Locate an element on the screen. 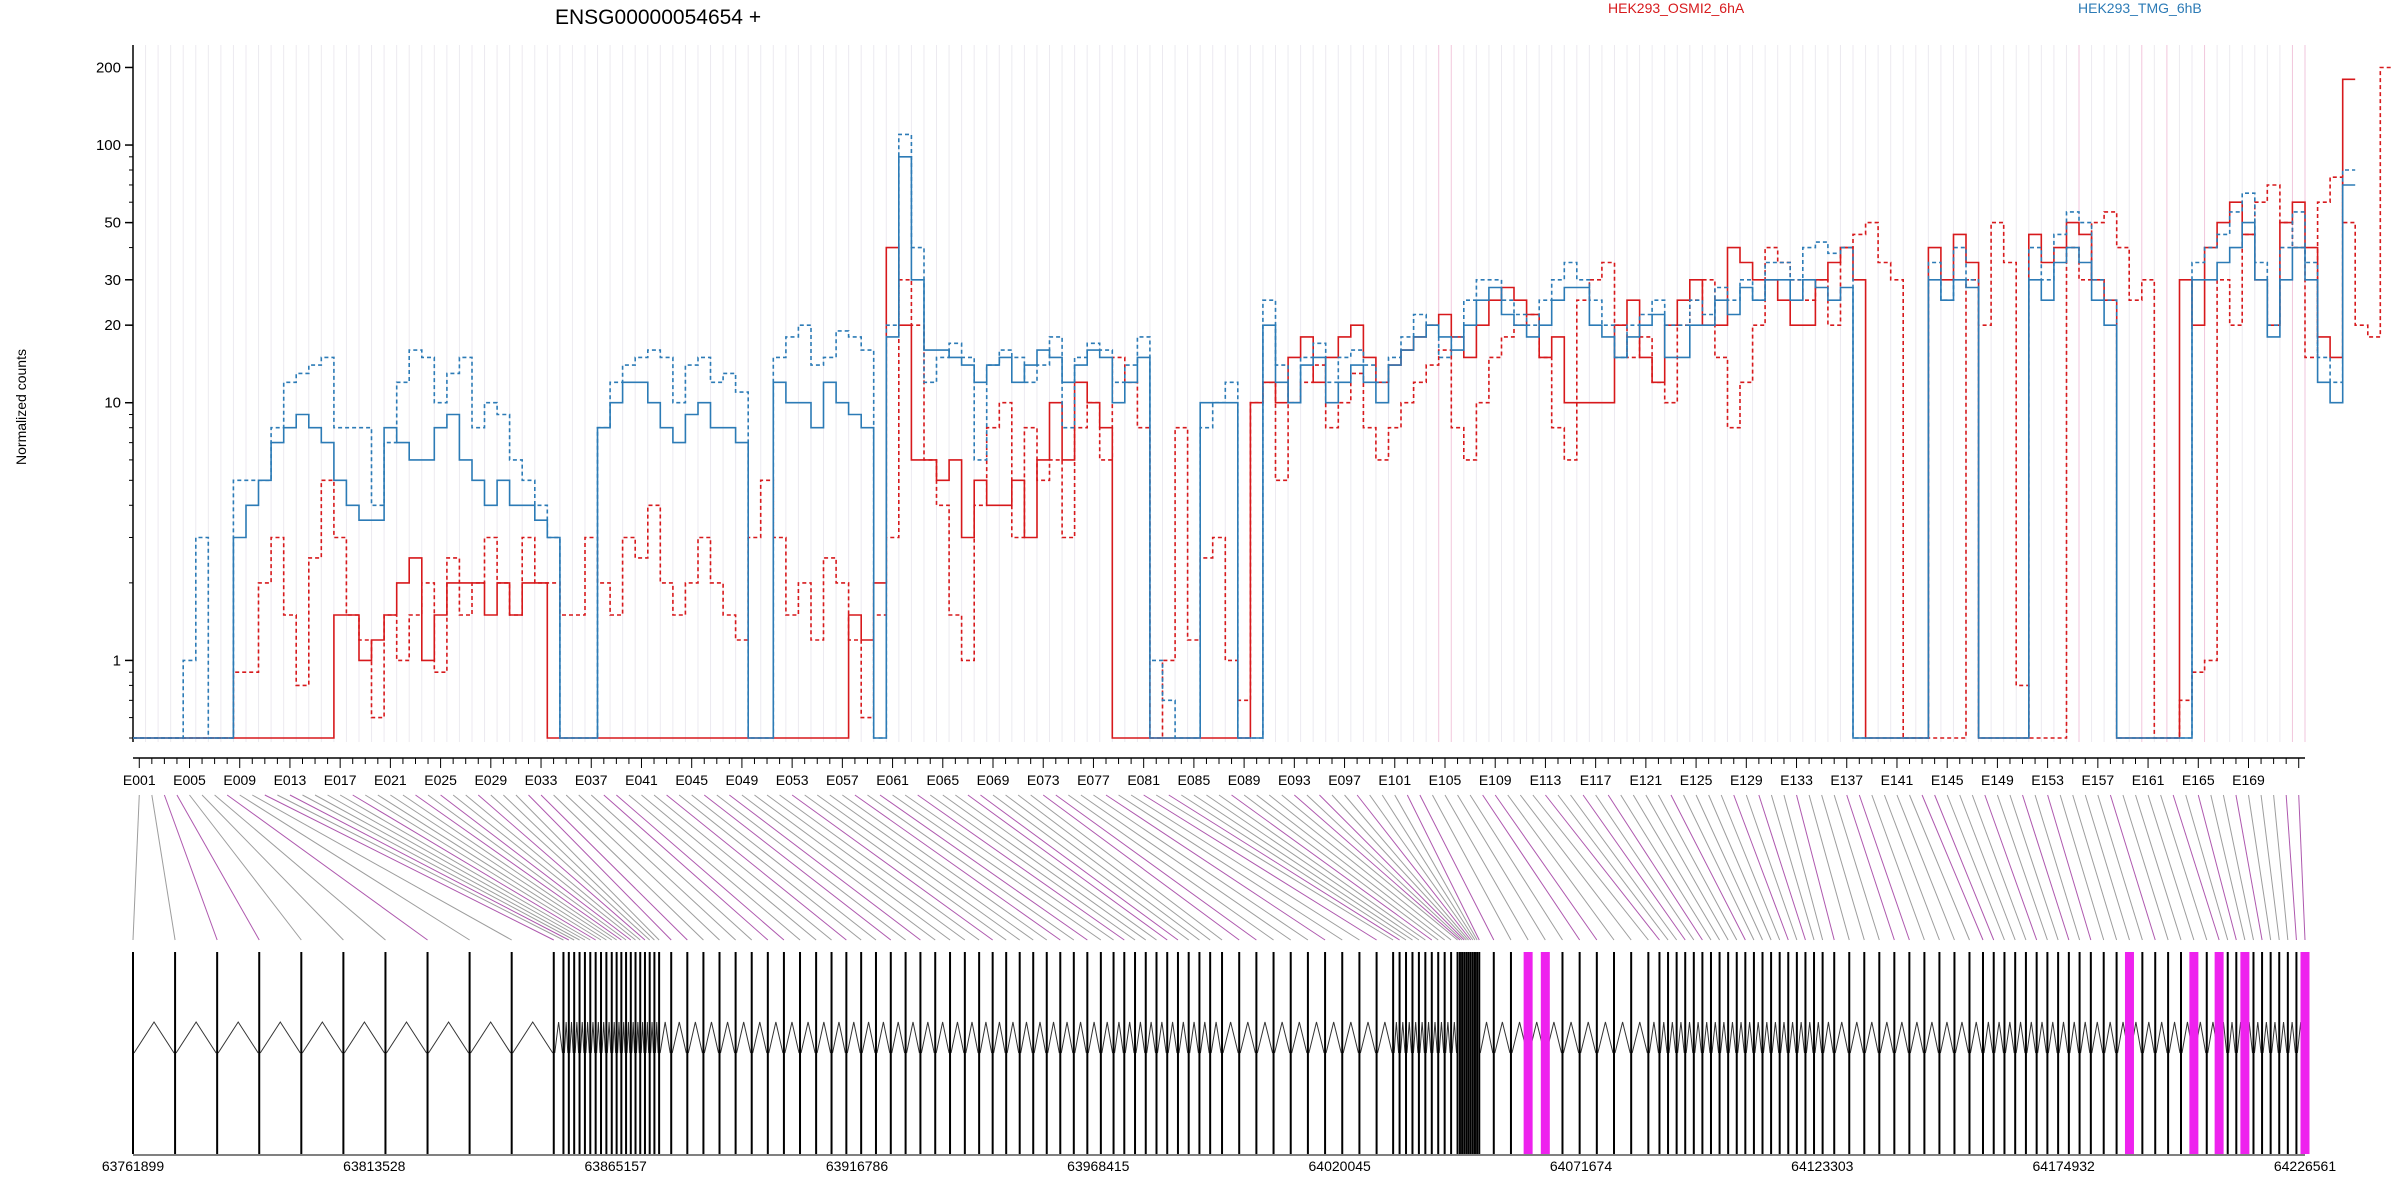 The image size is (2400, 1200). x-tick-label: E097 is located at coordinates (1344, 780).